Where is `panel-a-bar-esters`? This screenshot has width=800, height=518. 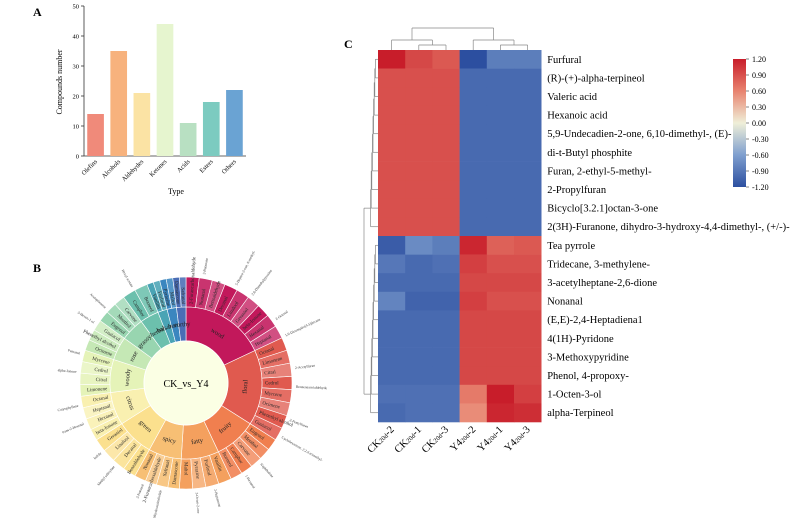
panel-a-bar-esters is located at coordinates (211, 129).